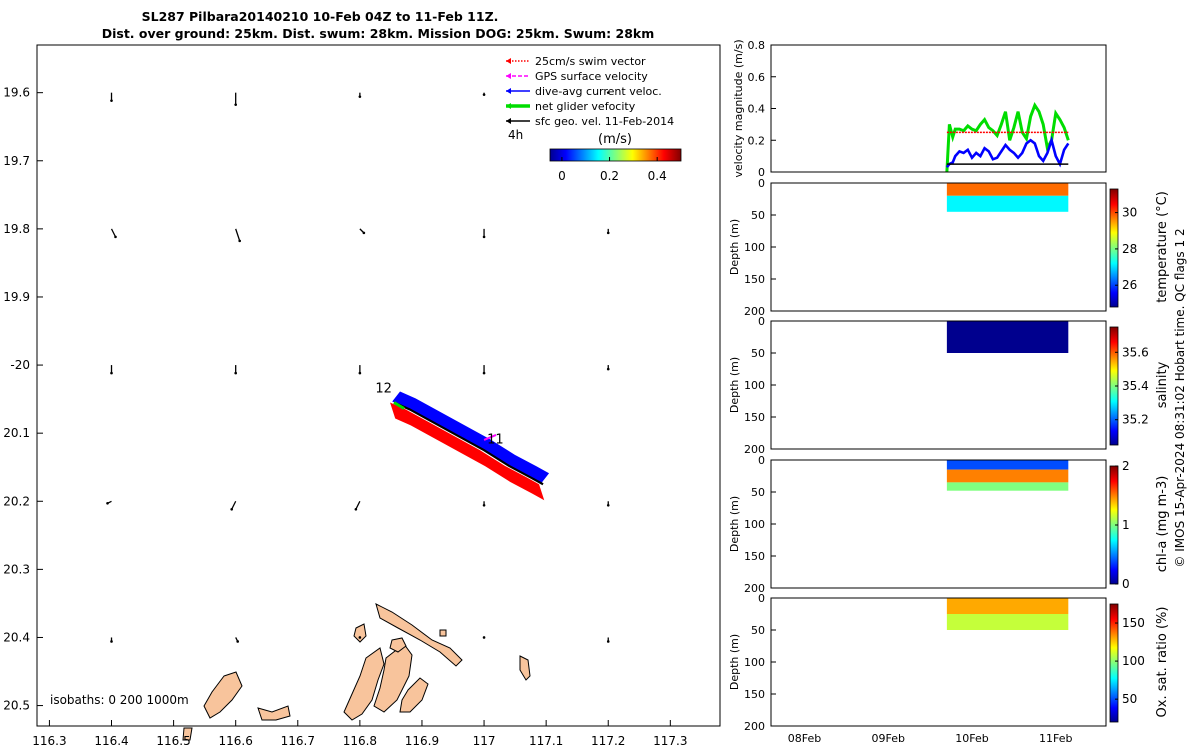 Image resolution: width=1200 pixels, height=750 pixels. Describe the element at coordinates (16, 297) in the screenshot. I see `map-y-tick-label: 19.9` at that location.